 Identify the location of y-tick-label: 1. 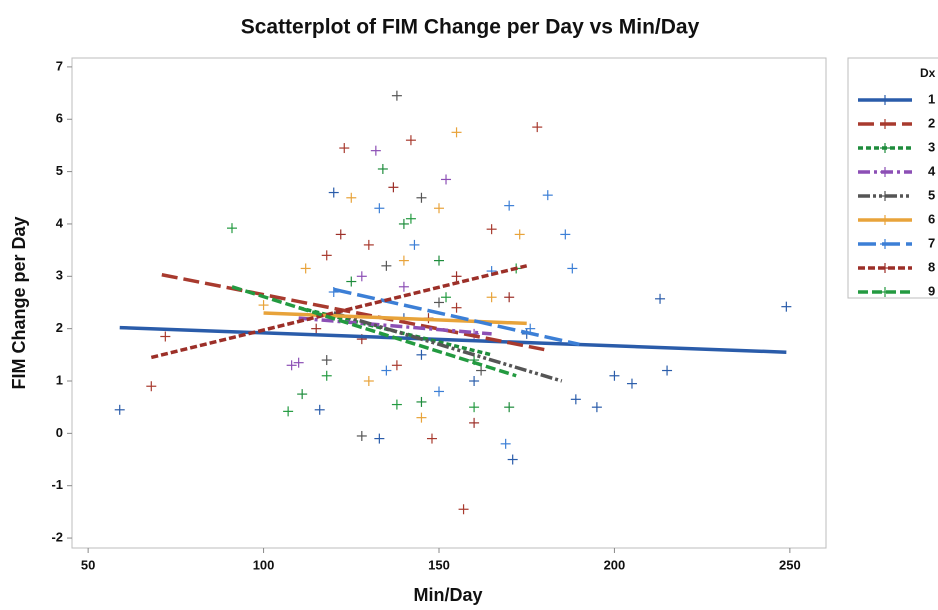
(59, 379).